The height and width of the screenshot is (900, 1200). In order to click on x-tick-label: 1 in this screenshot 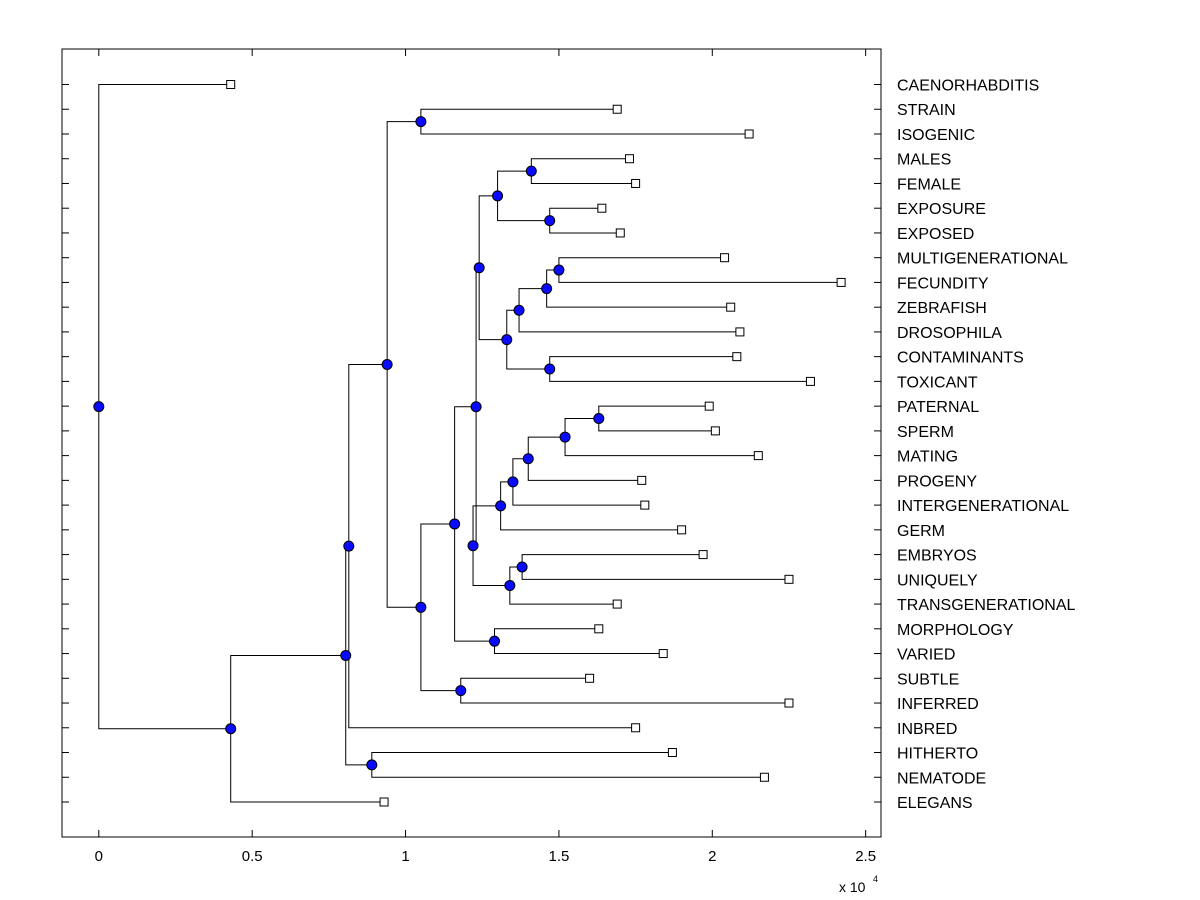, I will do `click(405, 856)`.